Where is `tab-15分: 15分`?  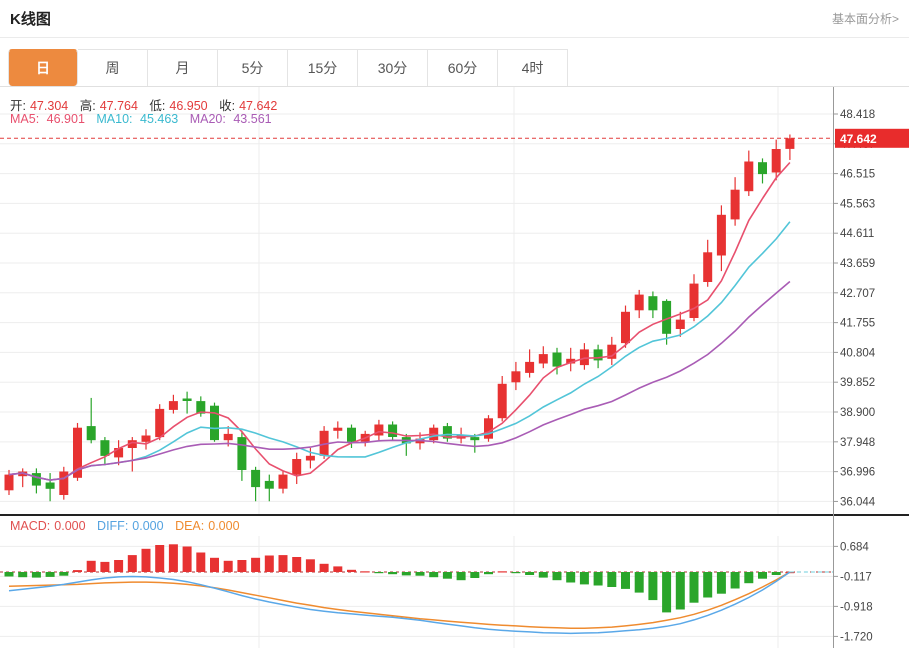
tab-15分: 15分 is located at coordinates (323, 67).